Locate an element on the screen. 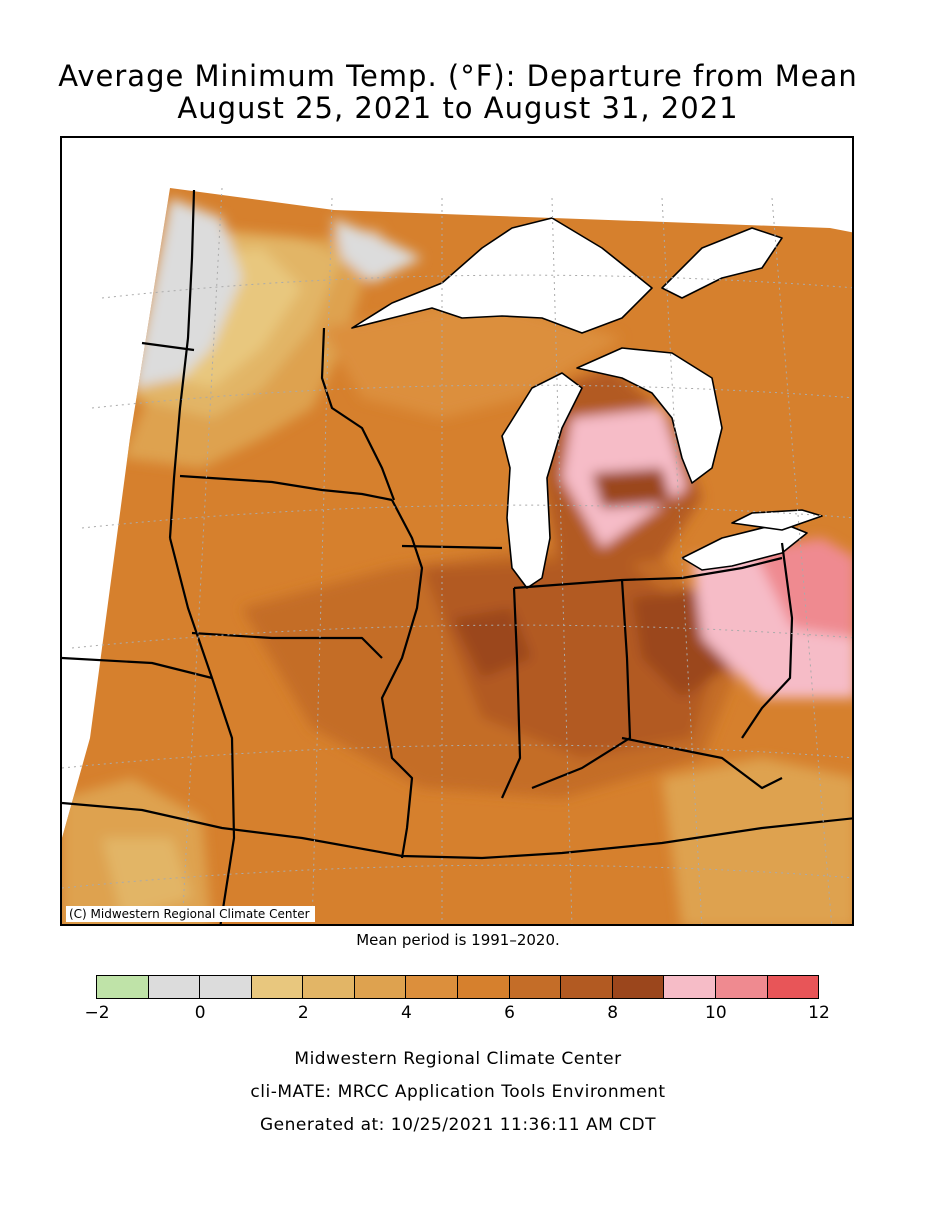  border-mn-dakotas is located at coordinates (182, 364).